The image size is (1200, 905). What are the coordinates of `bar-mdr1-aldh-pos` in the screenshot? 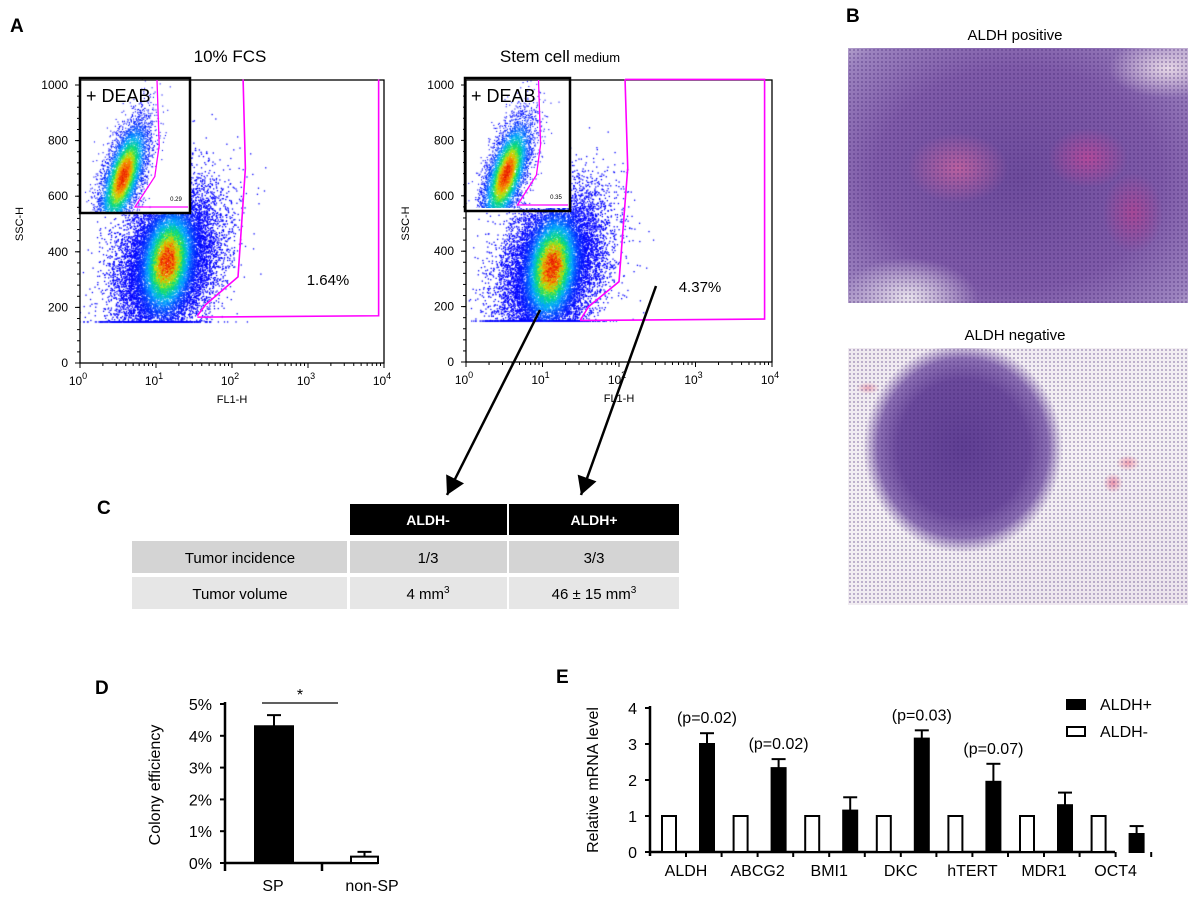 It's located at (1065, 829).